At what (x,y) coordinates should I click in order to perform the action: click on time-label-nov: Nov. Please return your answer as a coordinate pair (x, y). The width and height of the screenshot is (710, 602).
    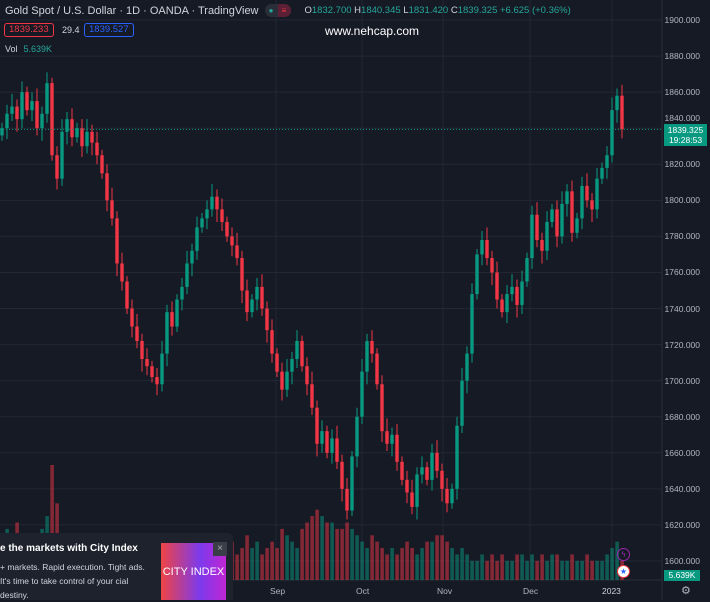
    Looking at the image, I should click on (445, 591).